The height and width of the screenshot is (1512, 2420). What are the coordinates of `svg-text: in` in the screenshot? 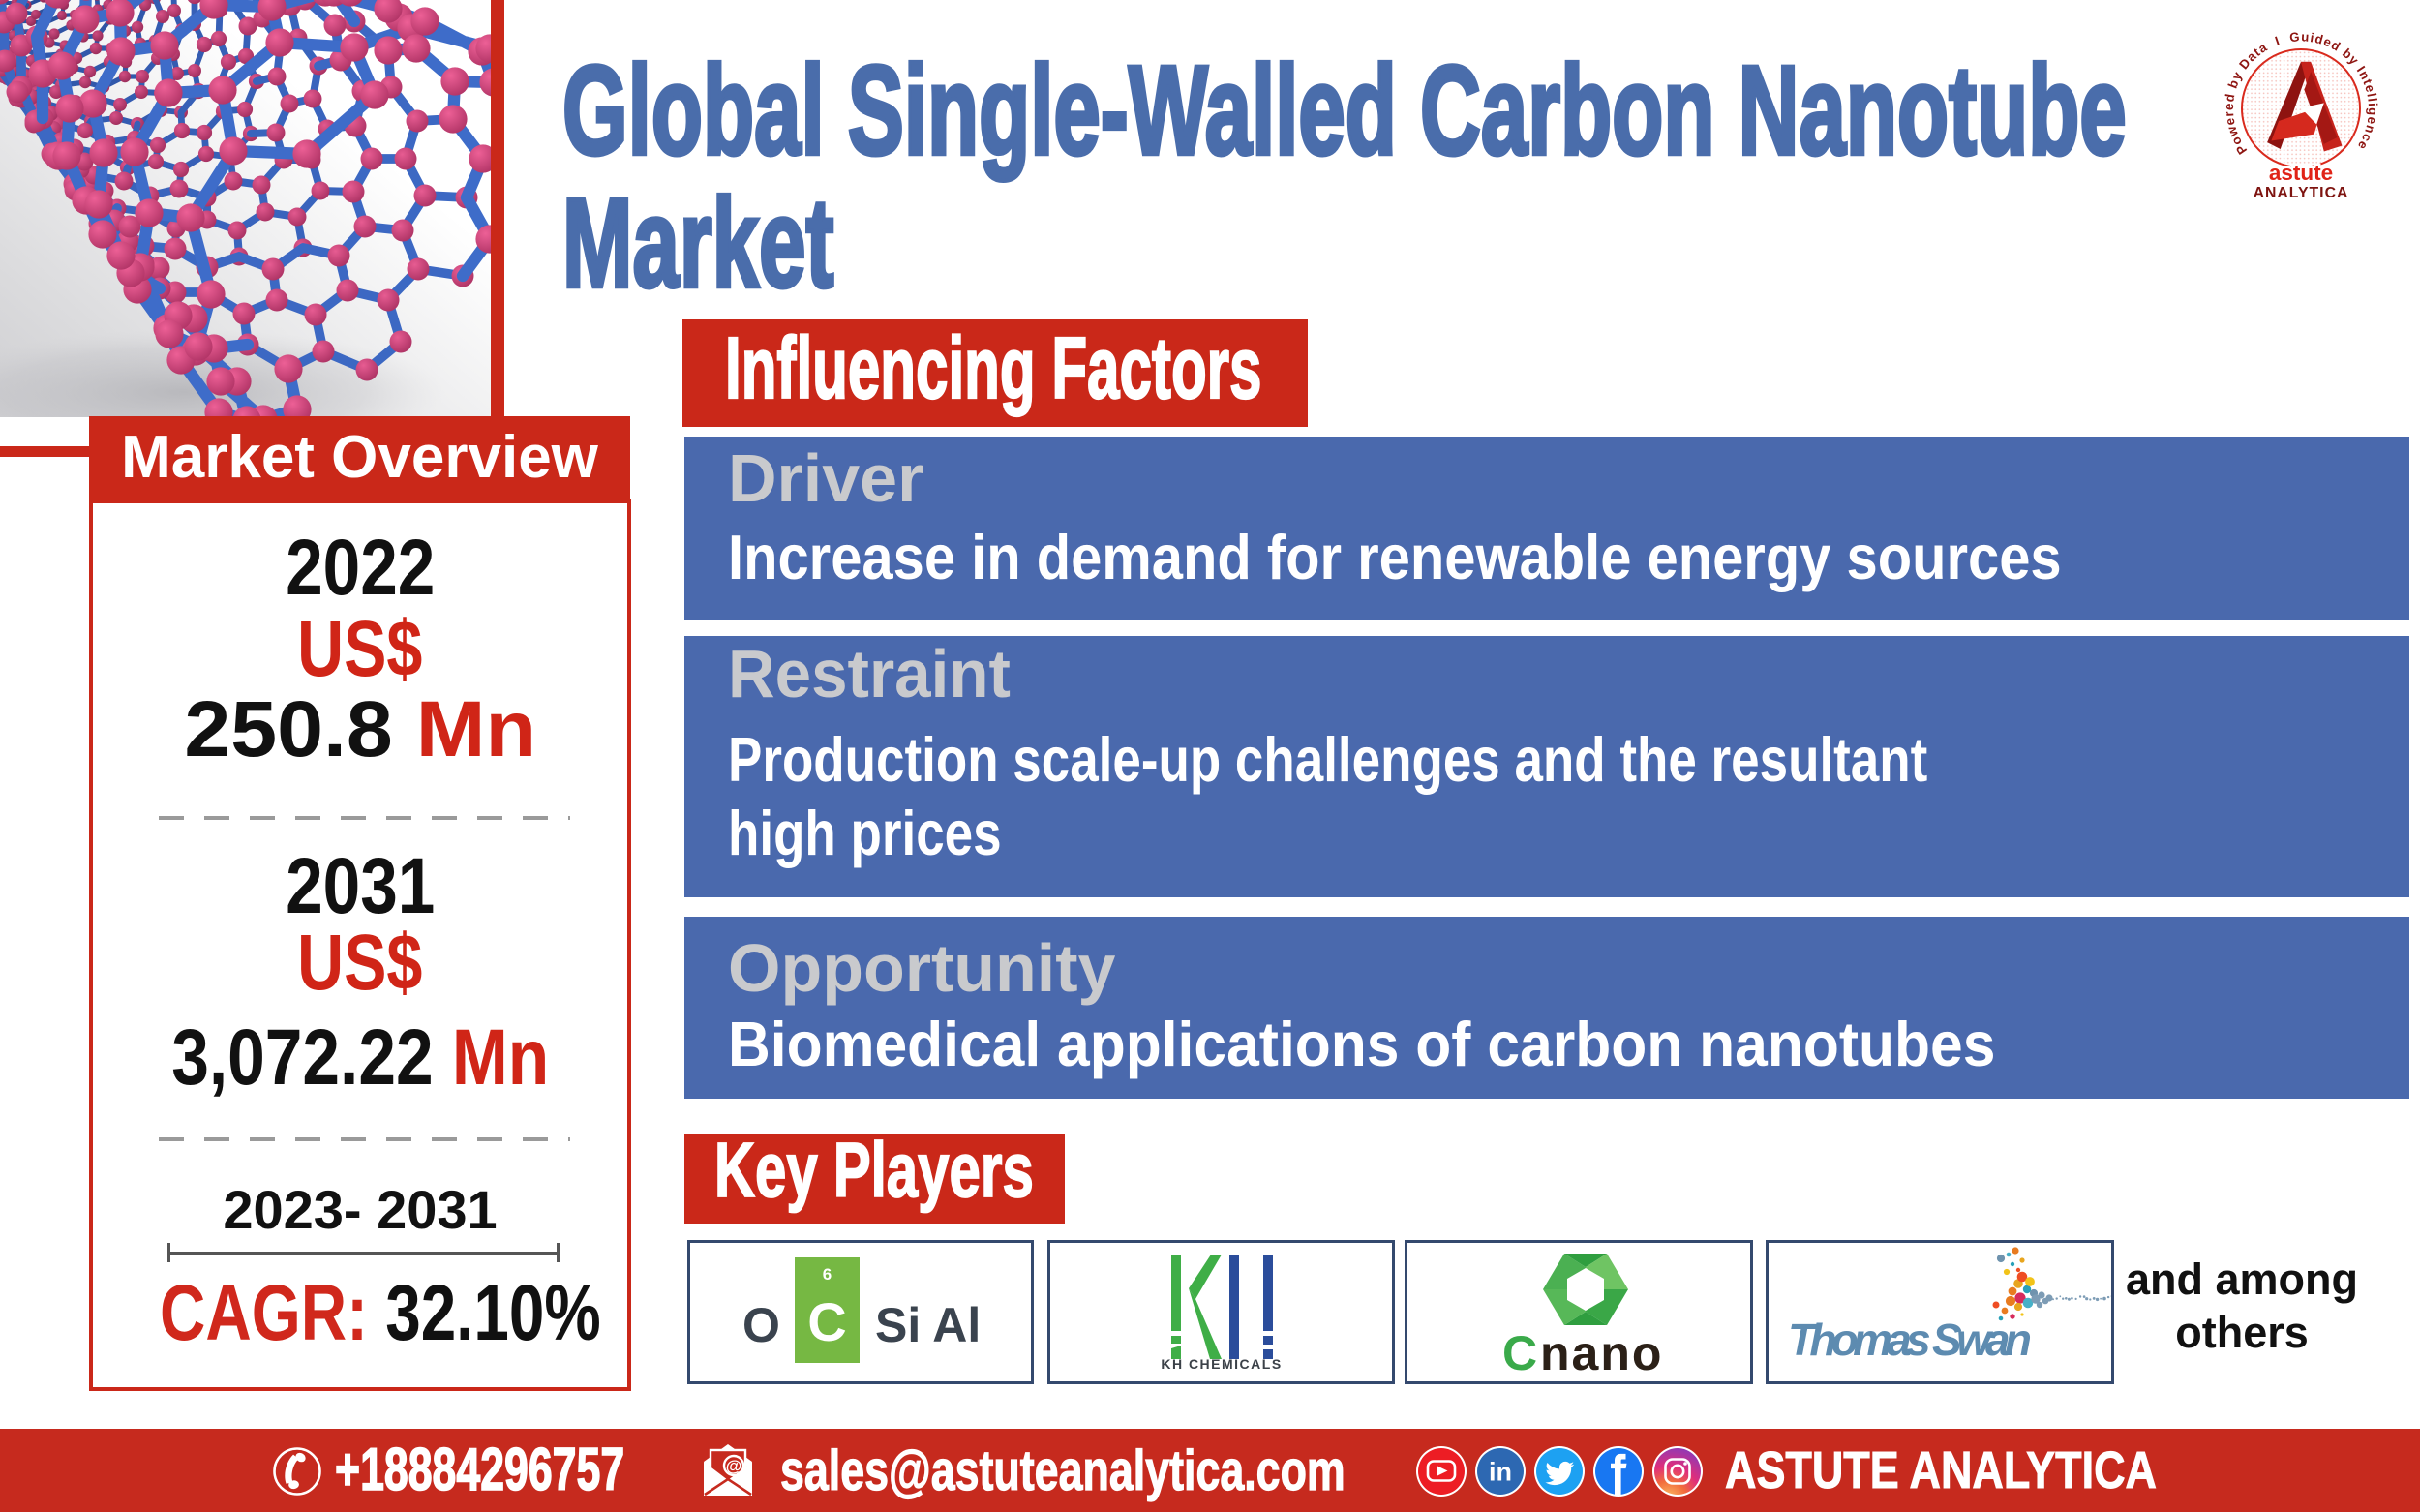 It's located at (1500, 1472).